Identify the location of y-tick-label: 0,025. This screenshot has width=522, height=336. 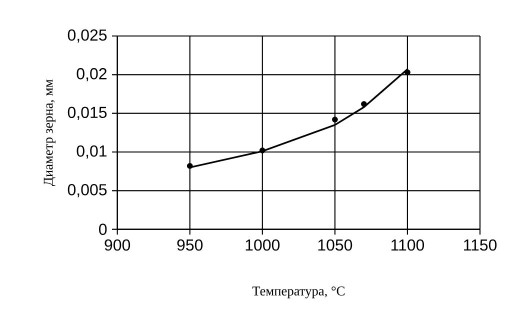
(87, 36).